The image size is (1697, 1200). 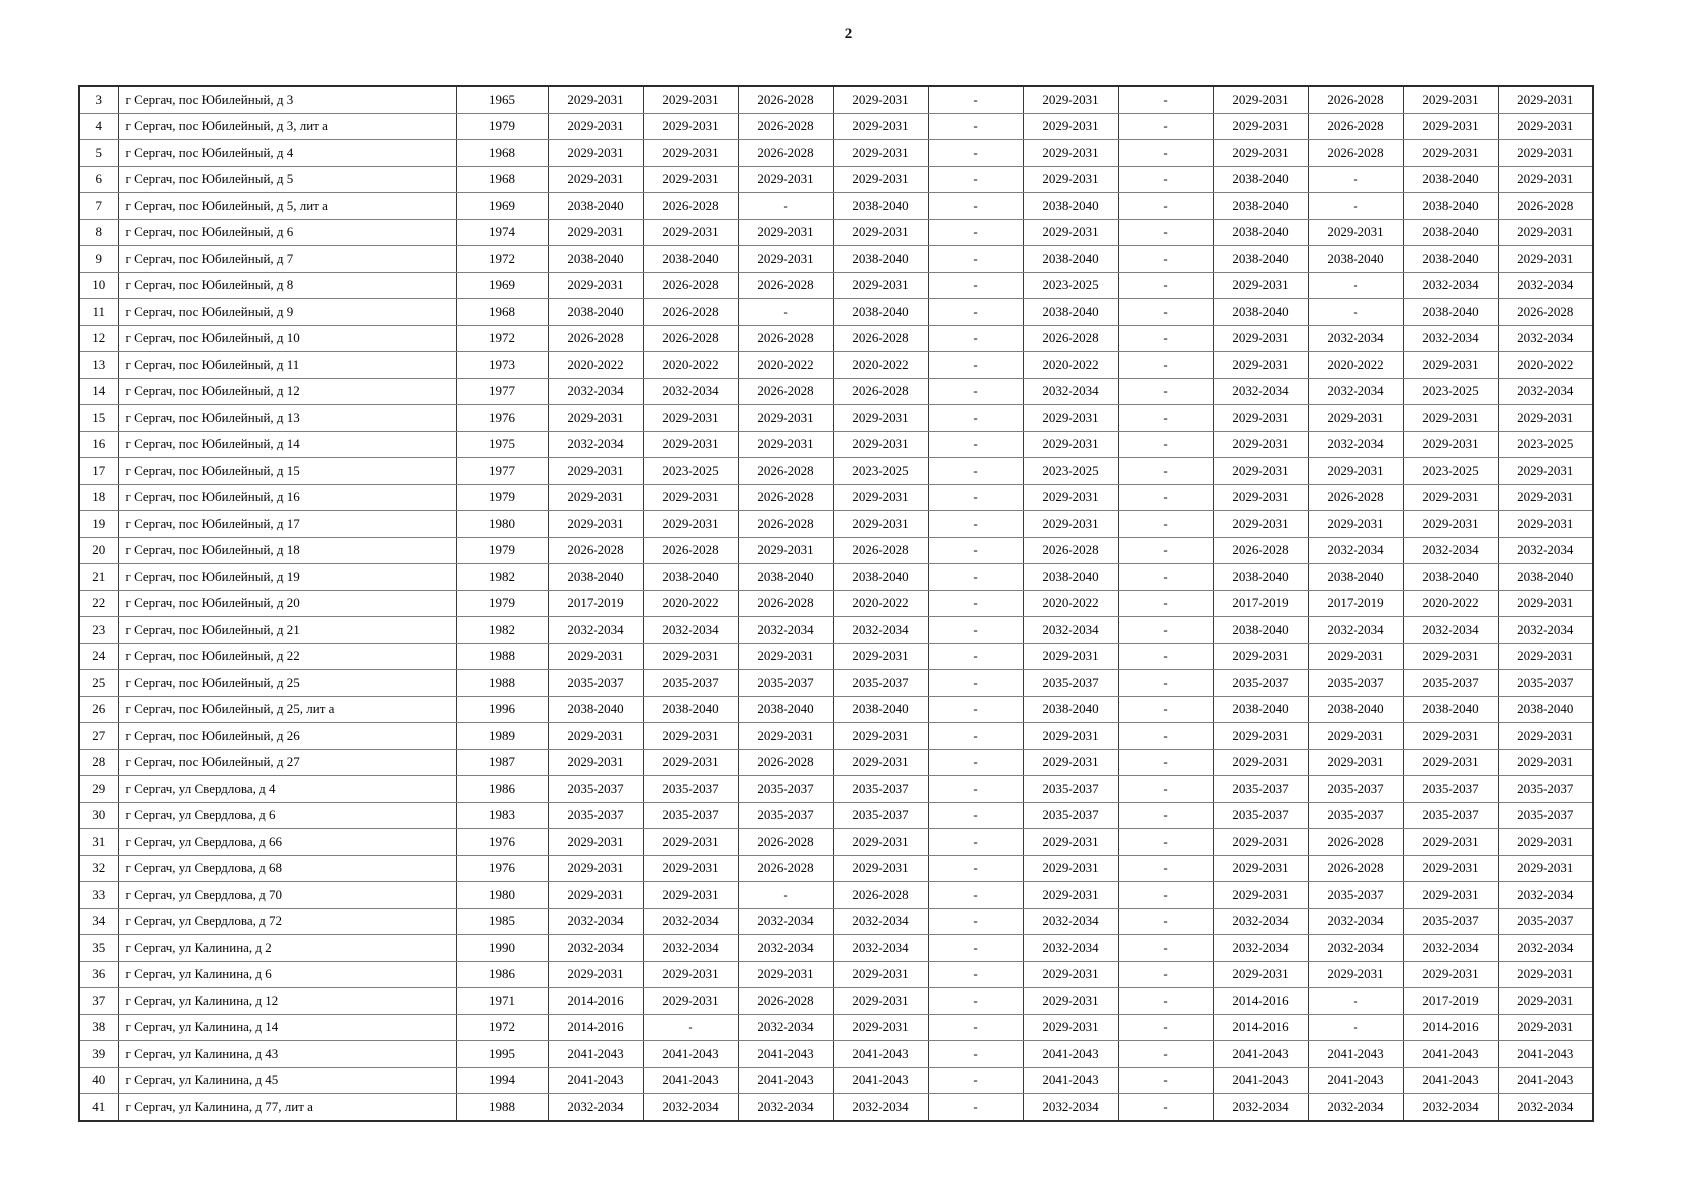 What do you see at coordinates (502, 285) in the screenshot?
I see `year-built-cell: 1969` at bounding box center [502, 285].